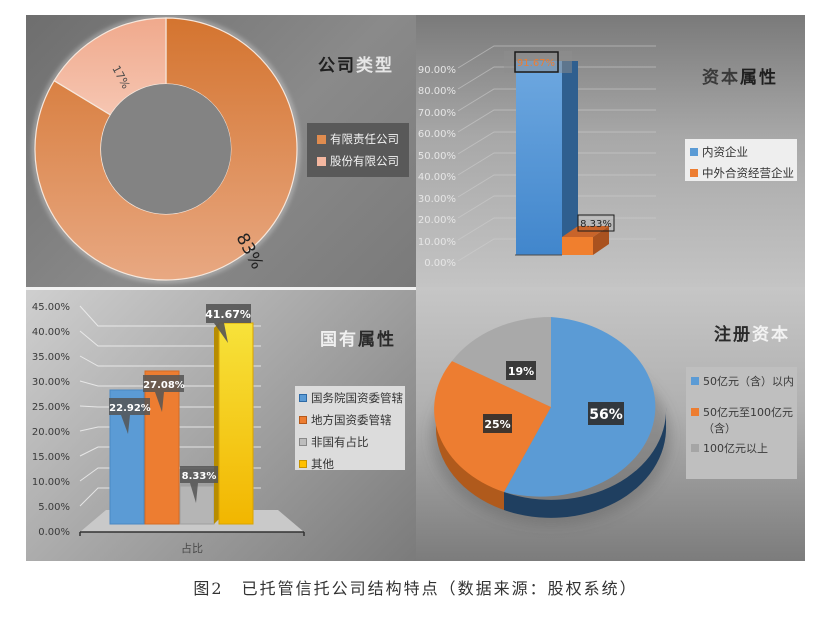 This screenshot has width=831, height=618. Describe the element at coordinates (51, 407) in the screenshot. I see `svg-text: 25.00%` at that location.